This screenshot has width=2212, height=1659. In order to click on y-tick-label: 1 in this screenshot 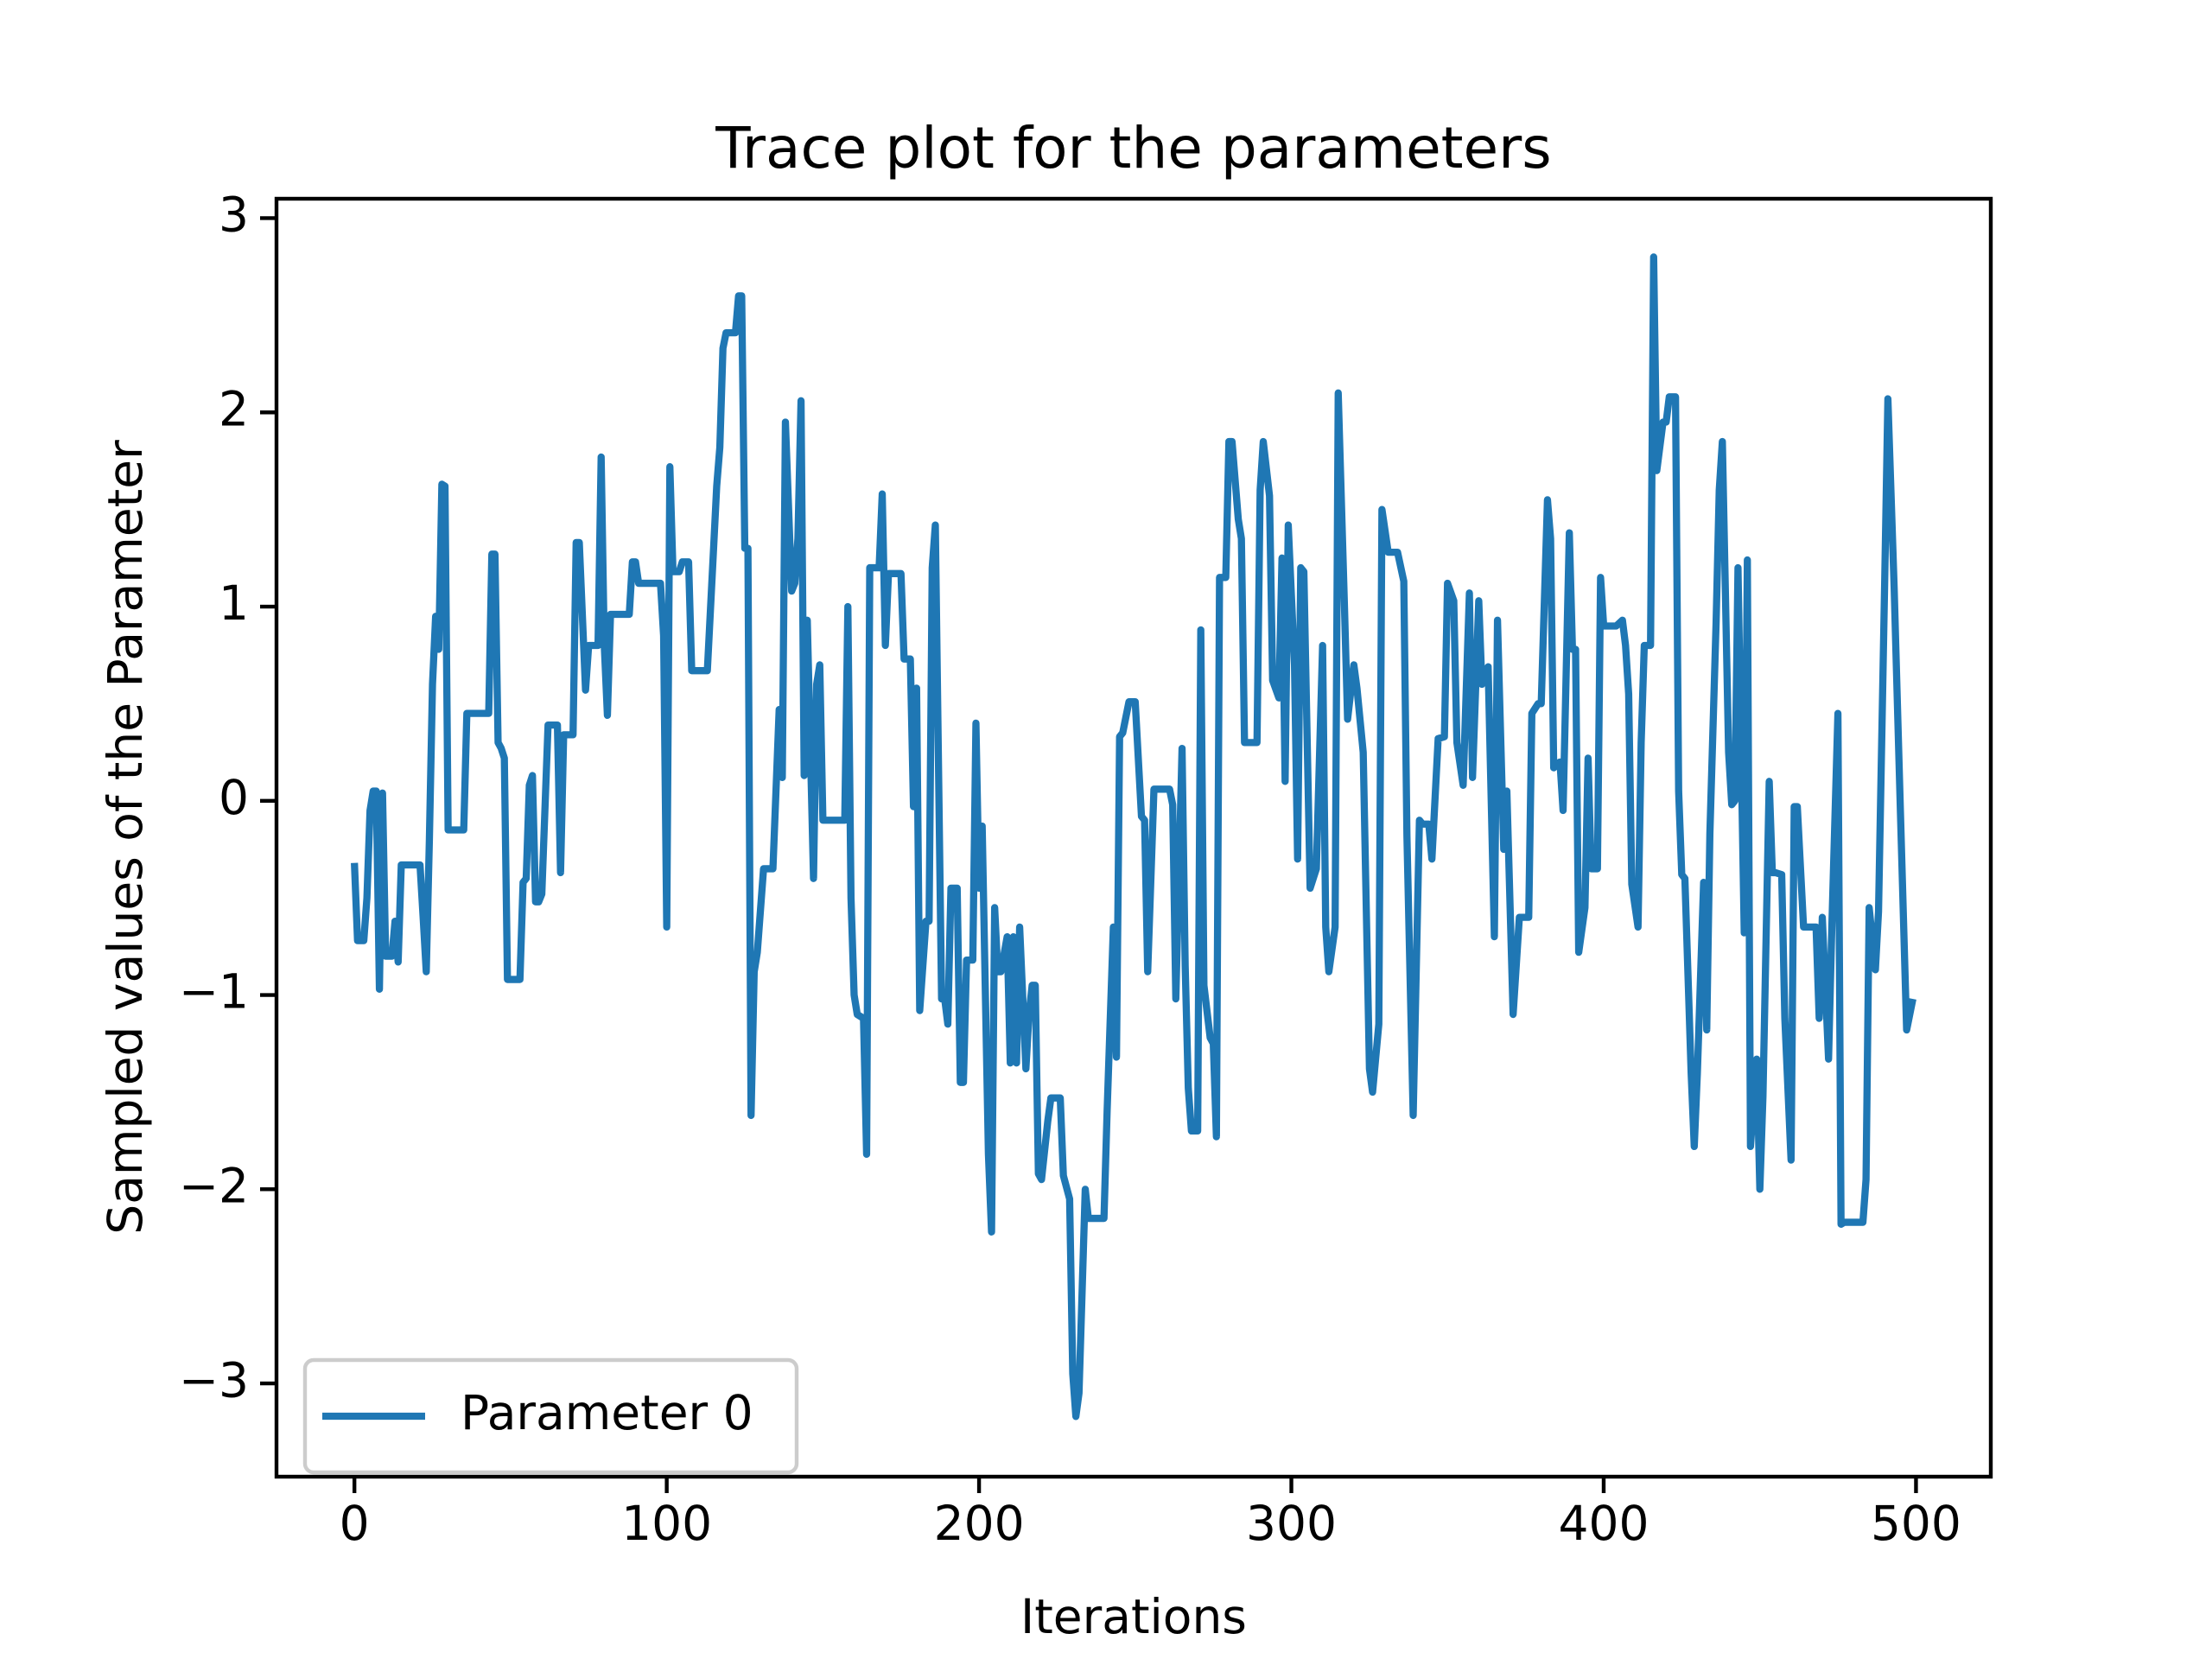, I will do `click(234, 603)`.